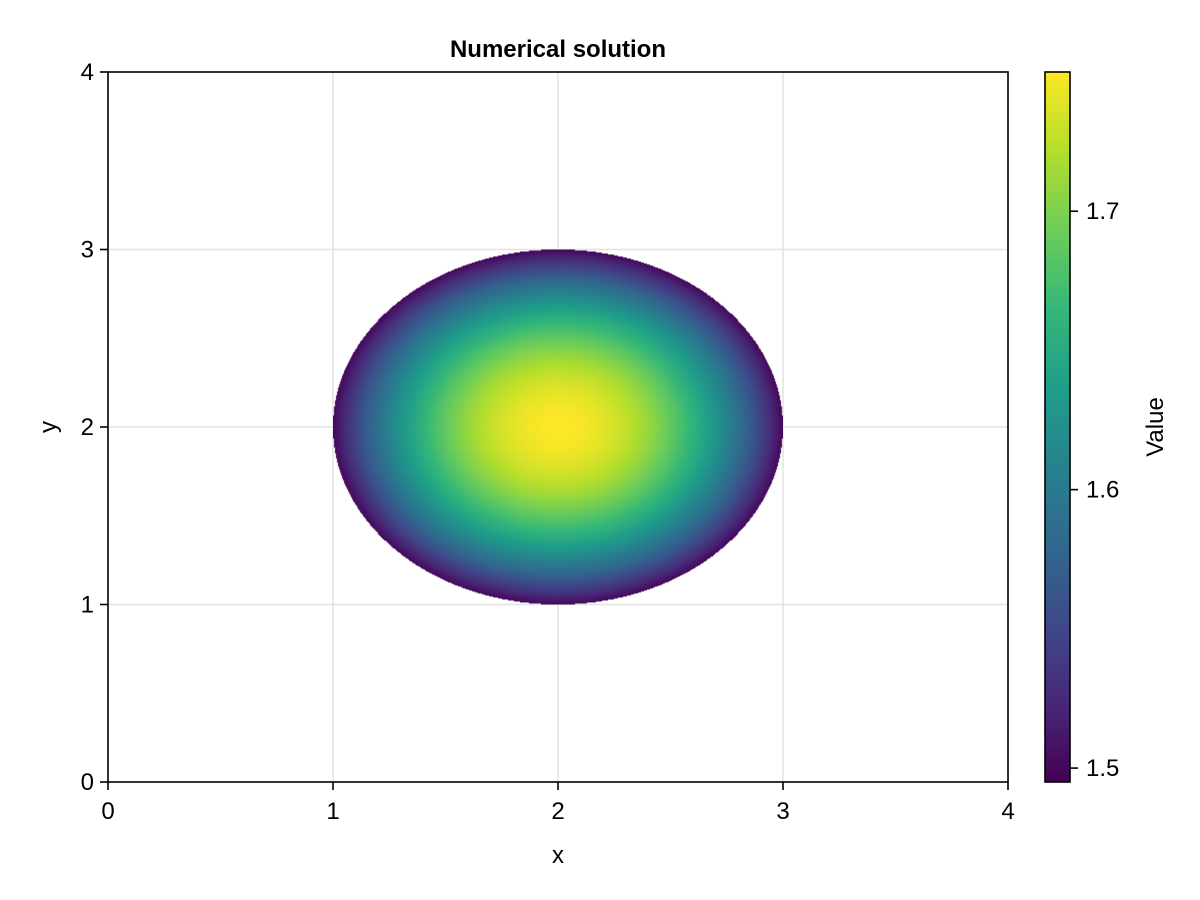 The width and height of the screenshot is (1200, 900). I want to click on colorbar-frame, so click(1057, 427).